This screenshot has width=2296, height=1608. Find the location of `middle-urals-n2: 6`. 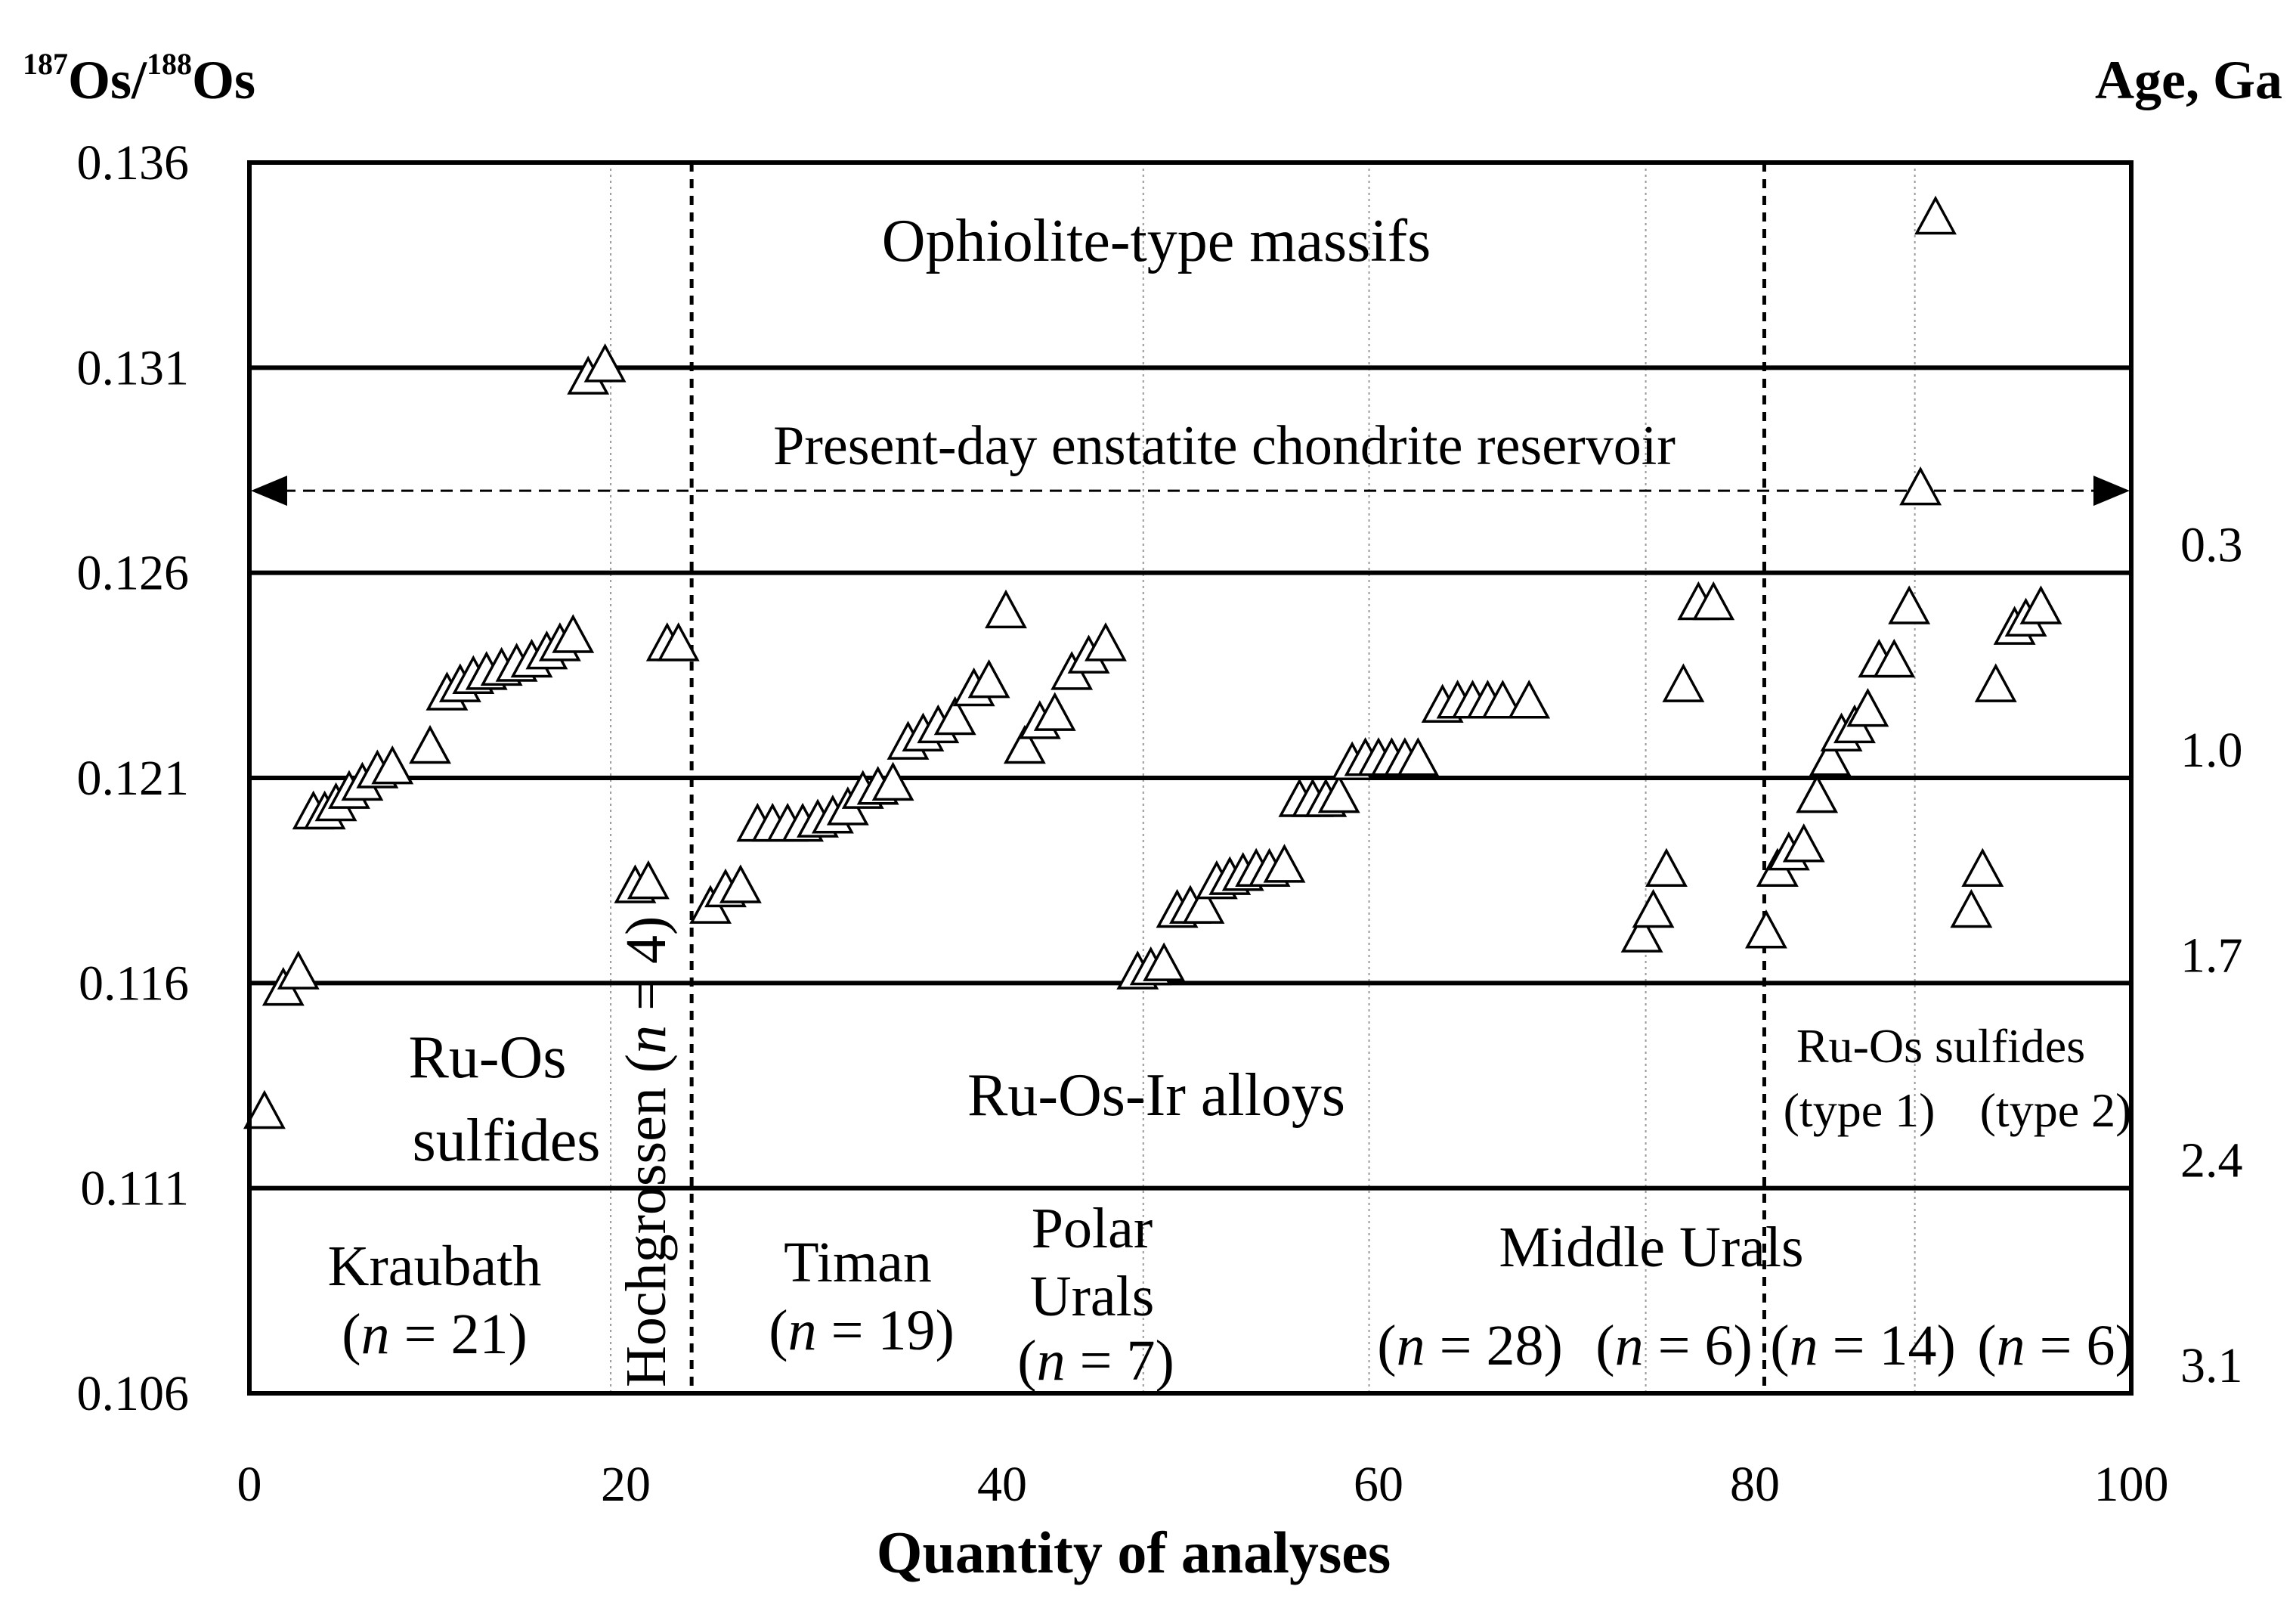

middle-urals-n2: 6 is located at coordinates (1718, 1345).